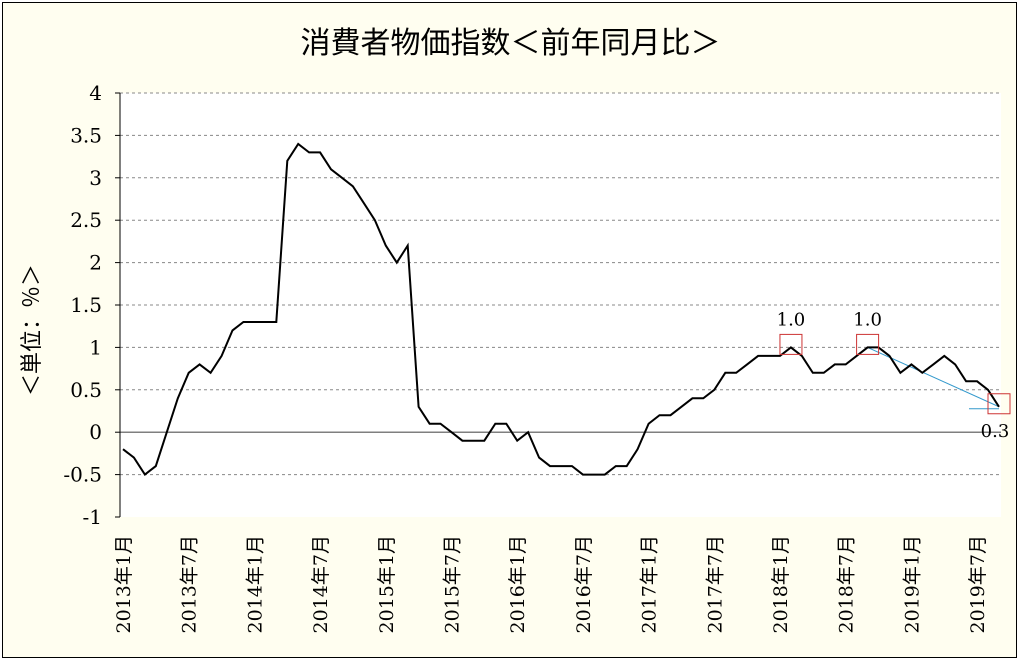 This screenshot has height=662, width=1021. I want to click on y-tick-label: 1.5, so click(86, 305).